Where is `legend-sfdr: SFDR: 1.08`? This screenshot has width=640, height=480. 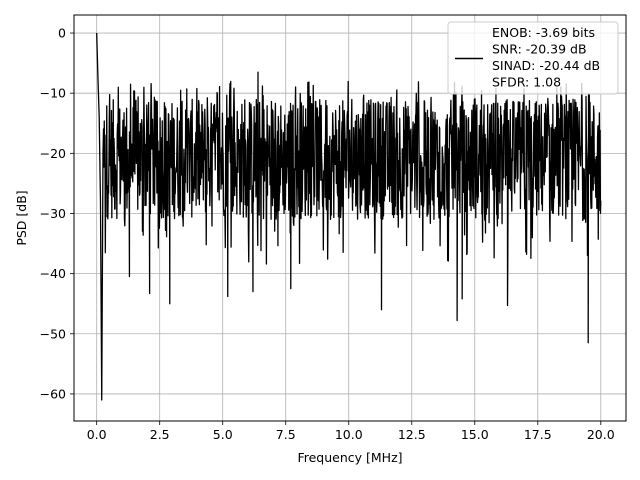 legend-sfdr: SFDR: 1.08 is located at coordinates (526, 82).